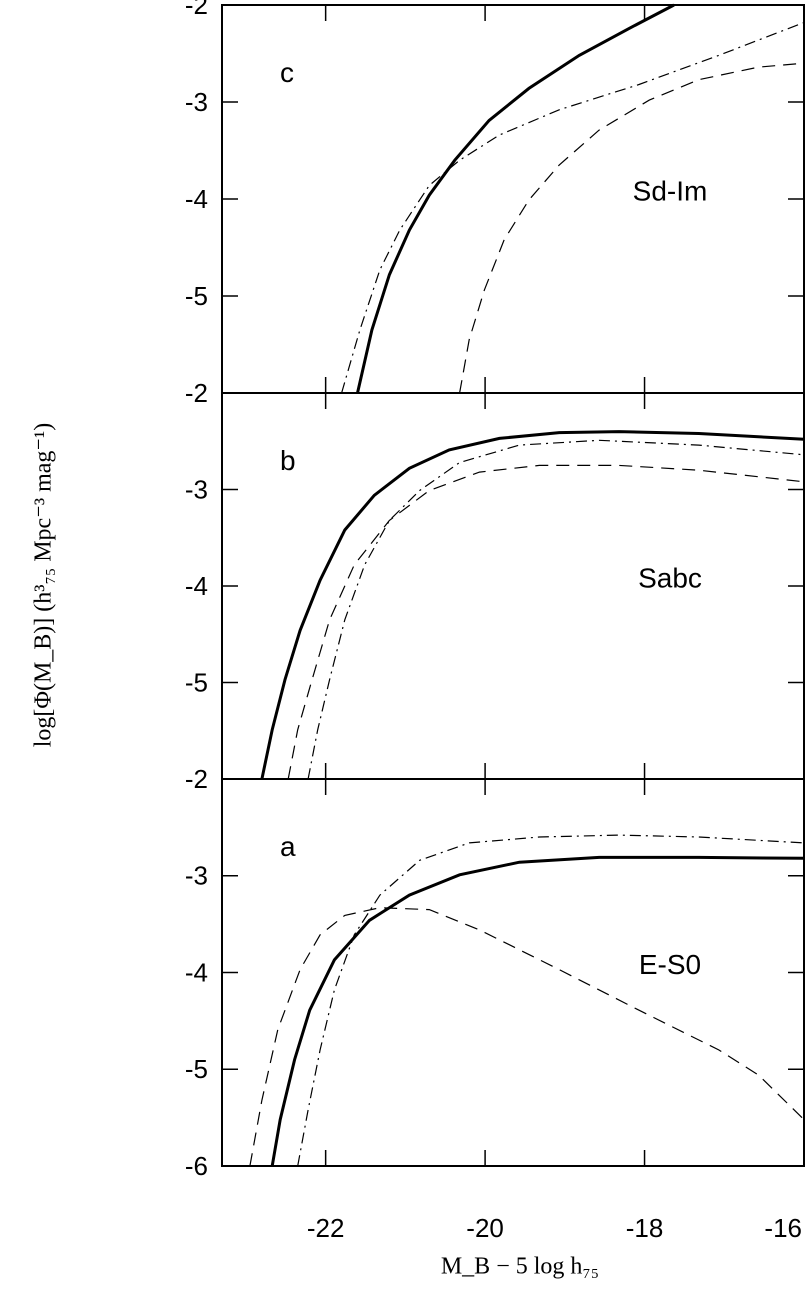  What do you see at coordinates (670, 191) in the screenshot?
I see `annotation: Sd-Im` at bounding box center [670, 191].